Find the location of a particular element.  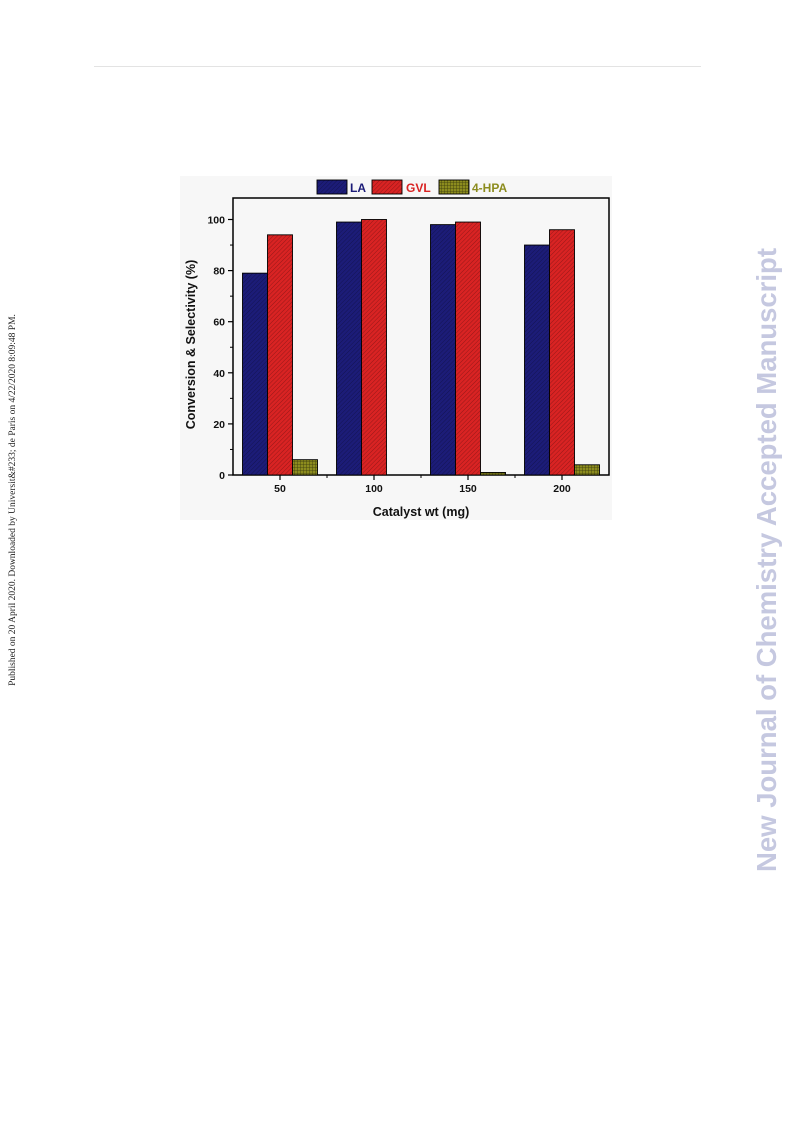

x-tick-label: 150 is located at coordinates (468, 489).